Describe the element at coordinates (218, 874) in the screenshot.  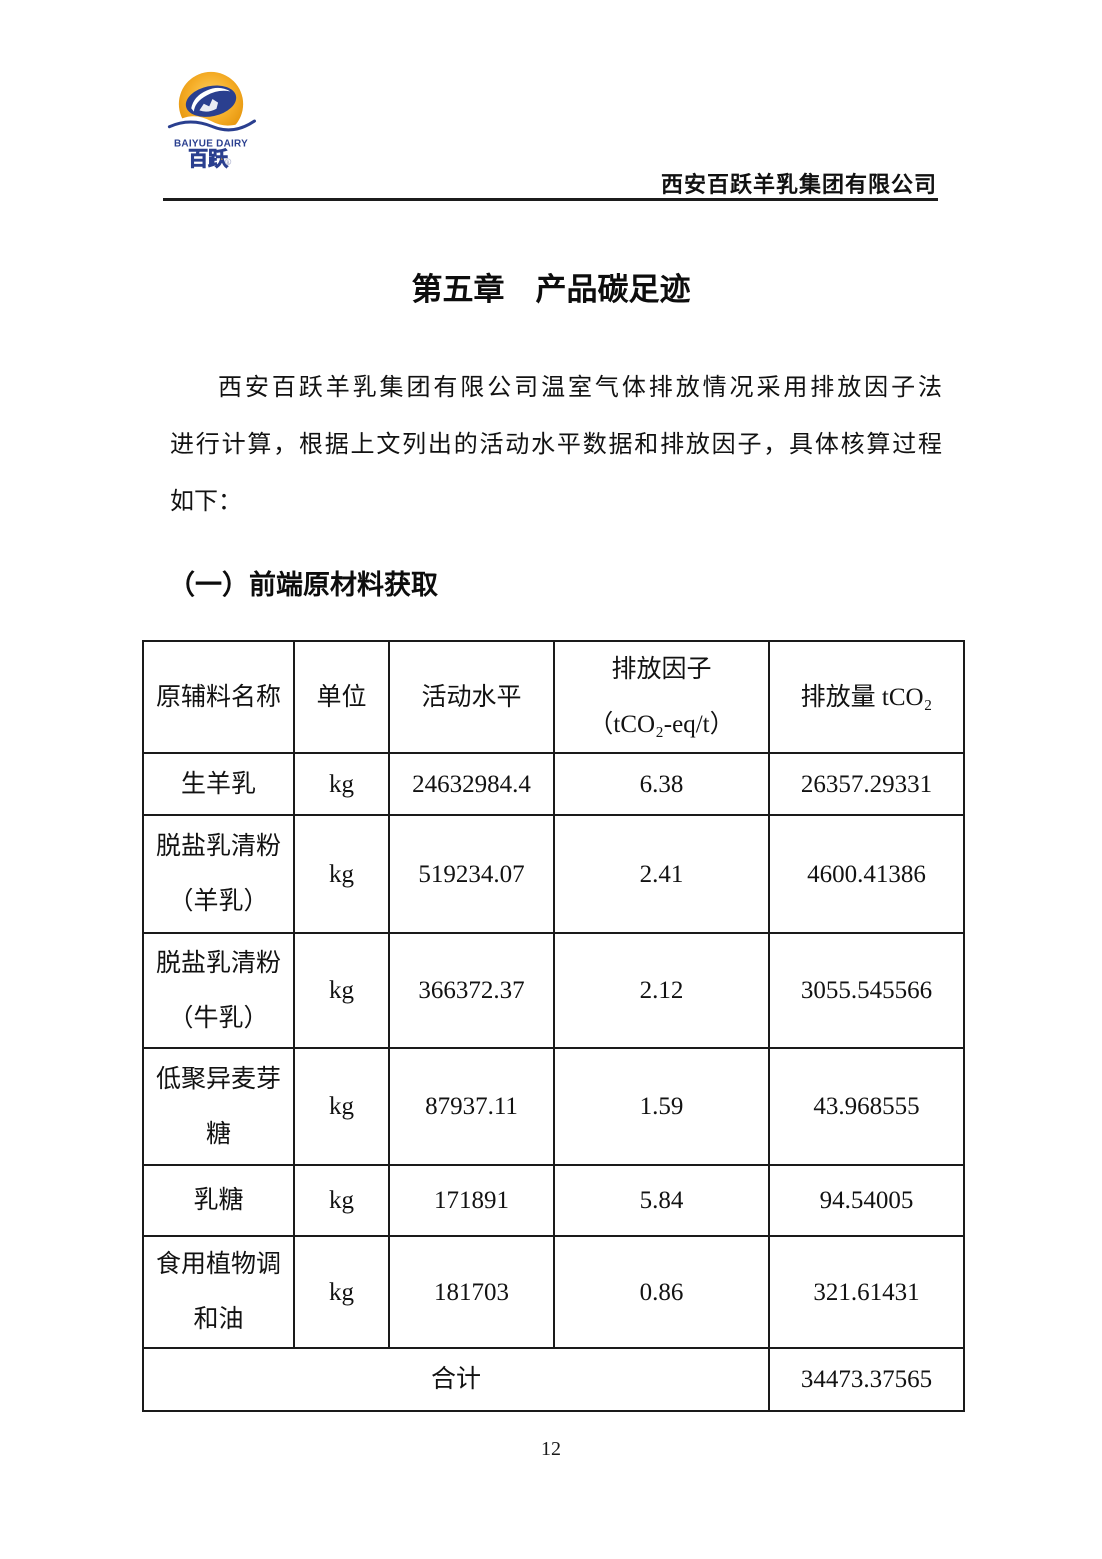
I see `material-name-cell: 脱盐乳清粉 （羊乳）` at that location.